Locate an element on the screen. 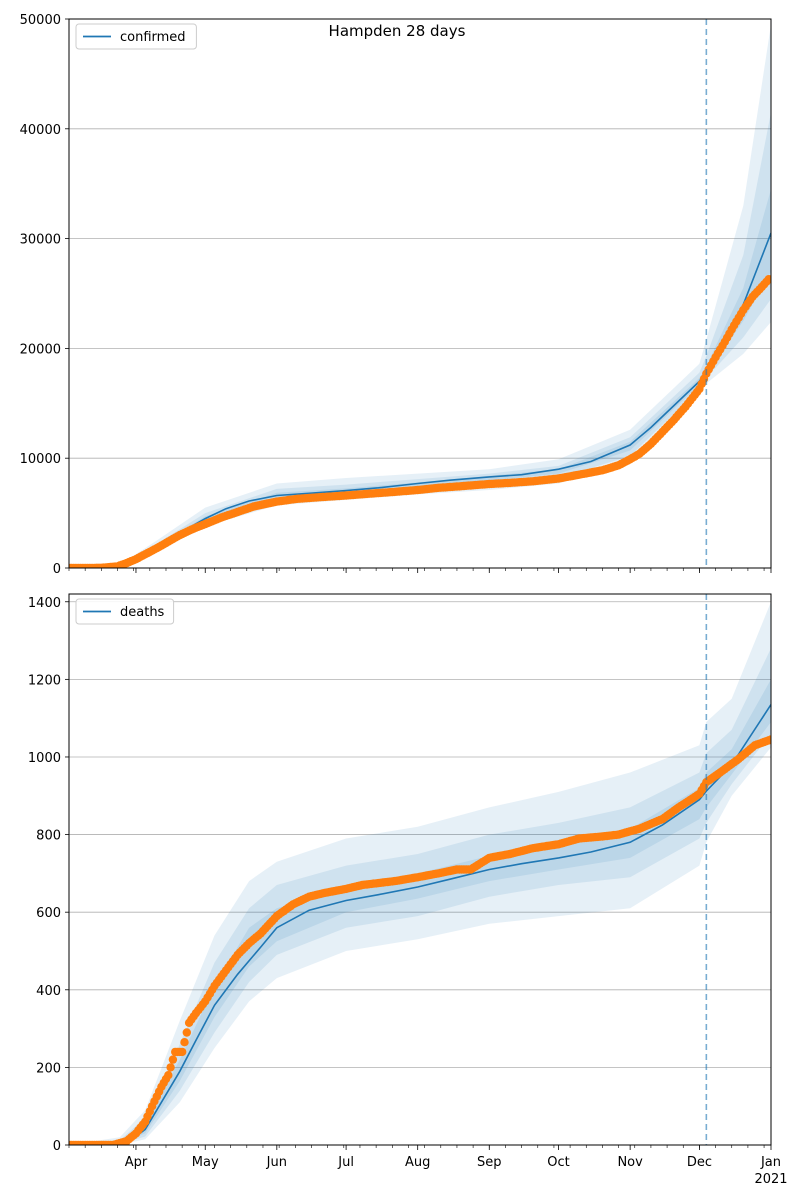  y-tick-label: 400 is located at coordinates (48, 991).